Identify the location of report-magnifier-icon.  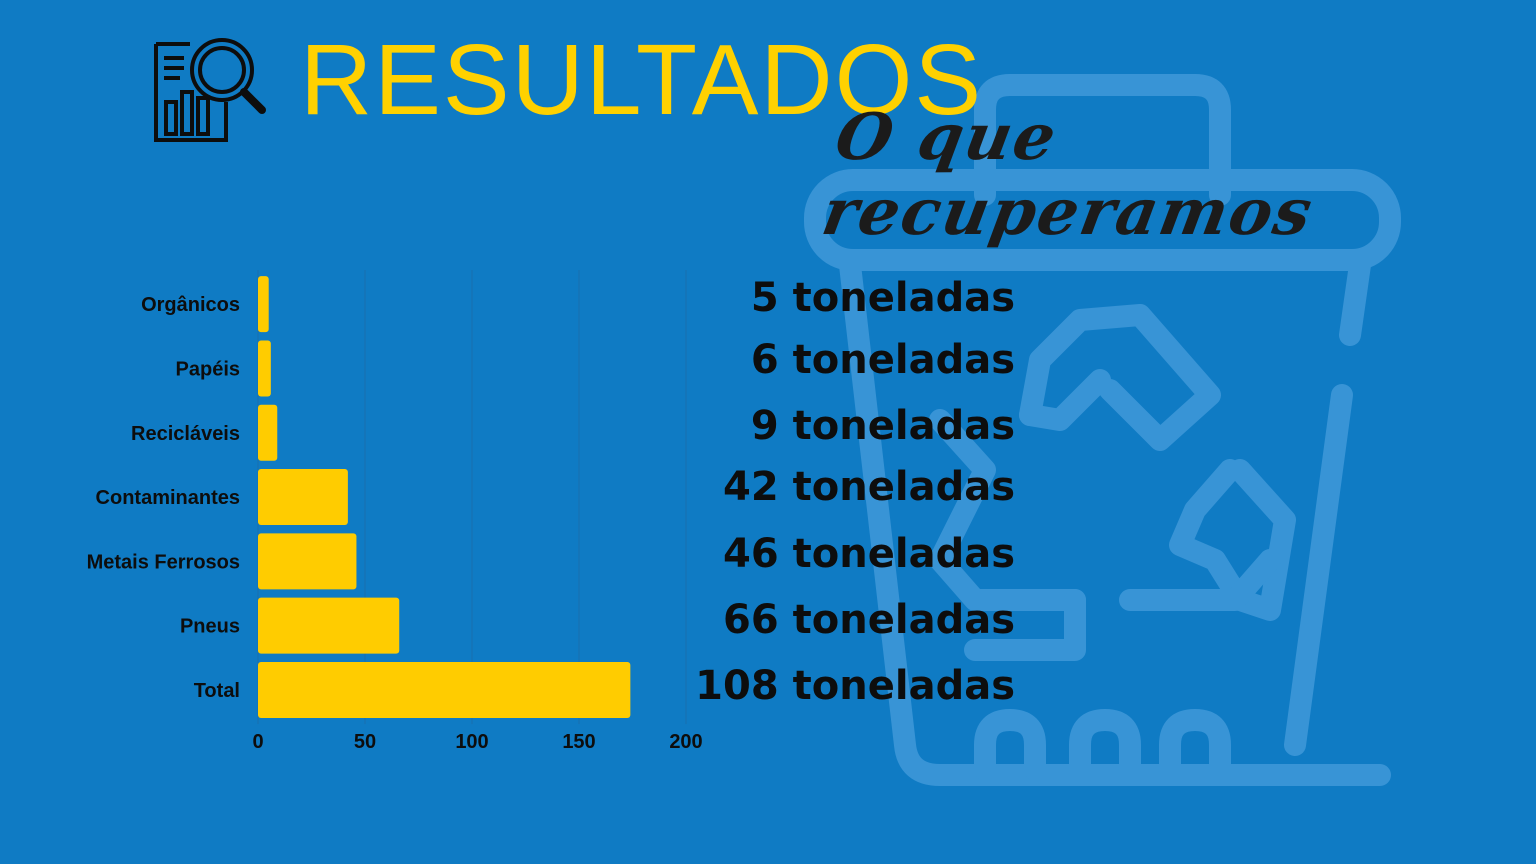
(210, 90).